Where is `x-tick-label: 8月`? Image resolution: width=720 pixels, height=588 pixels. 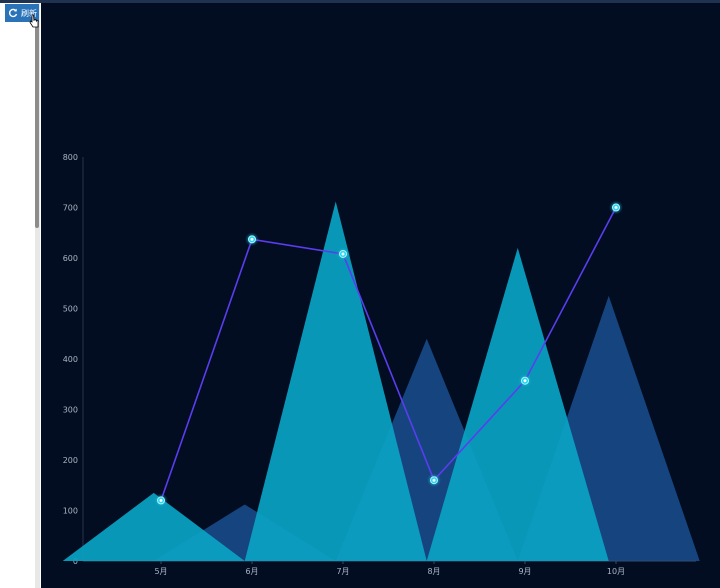
x-tick-label: 8月 is located at coordinates (433, 571).